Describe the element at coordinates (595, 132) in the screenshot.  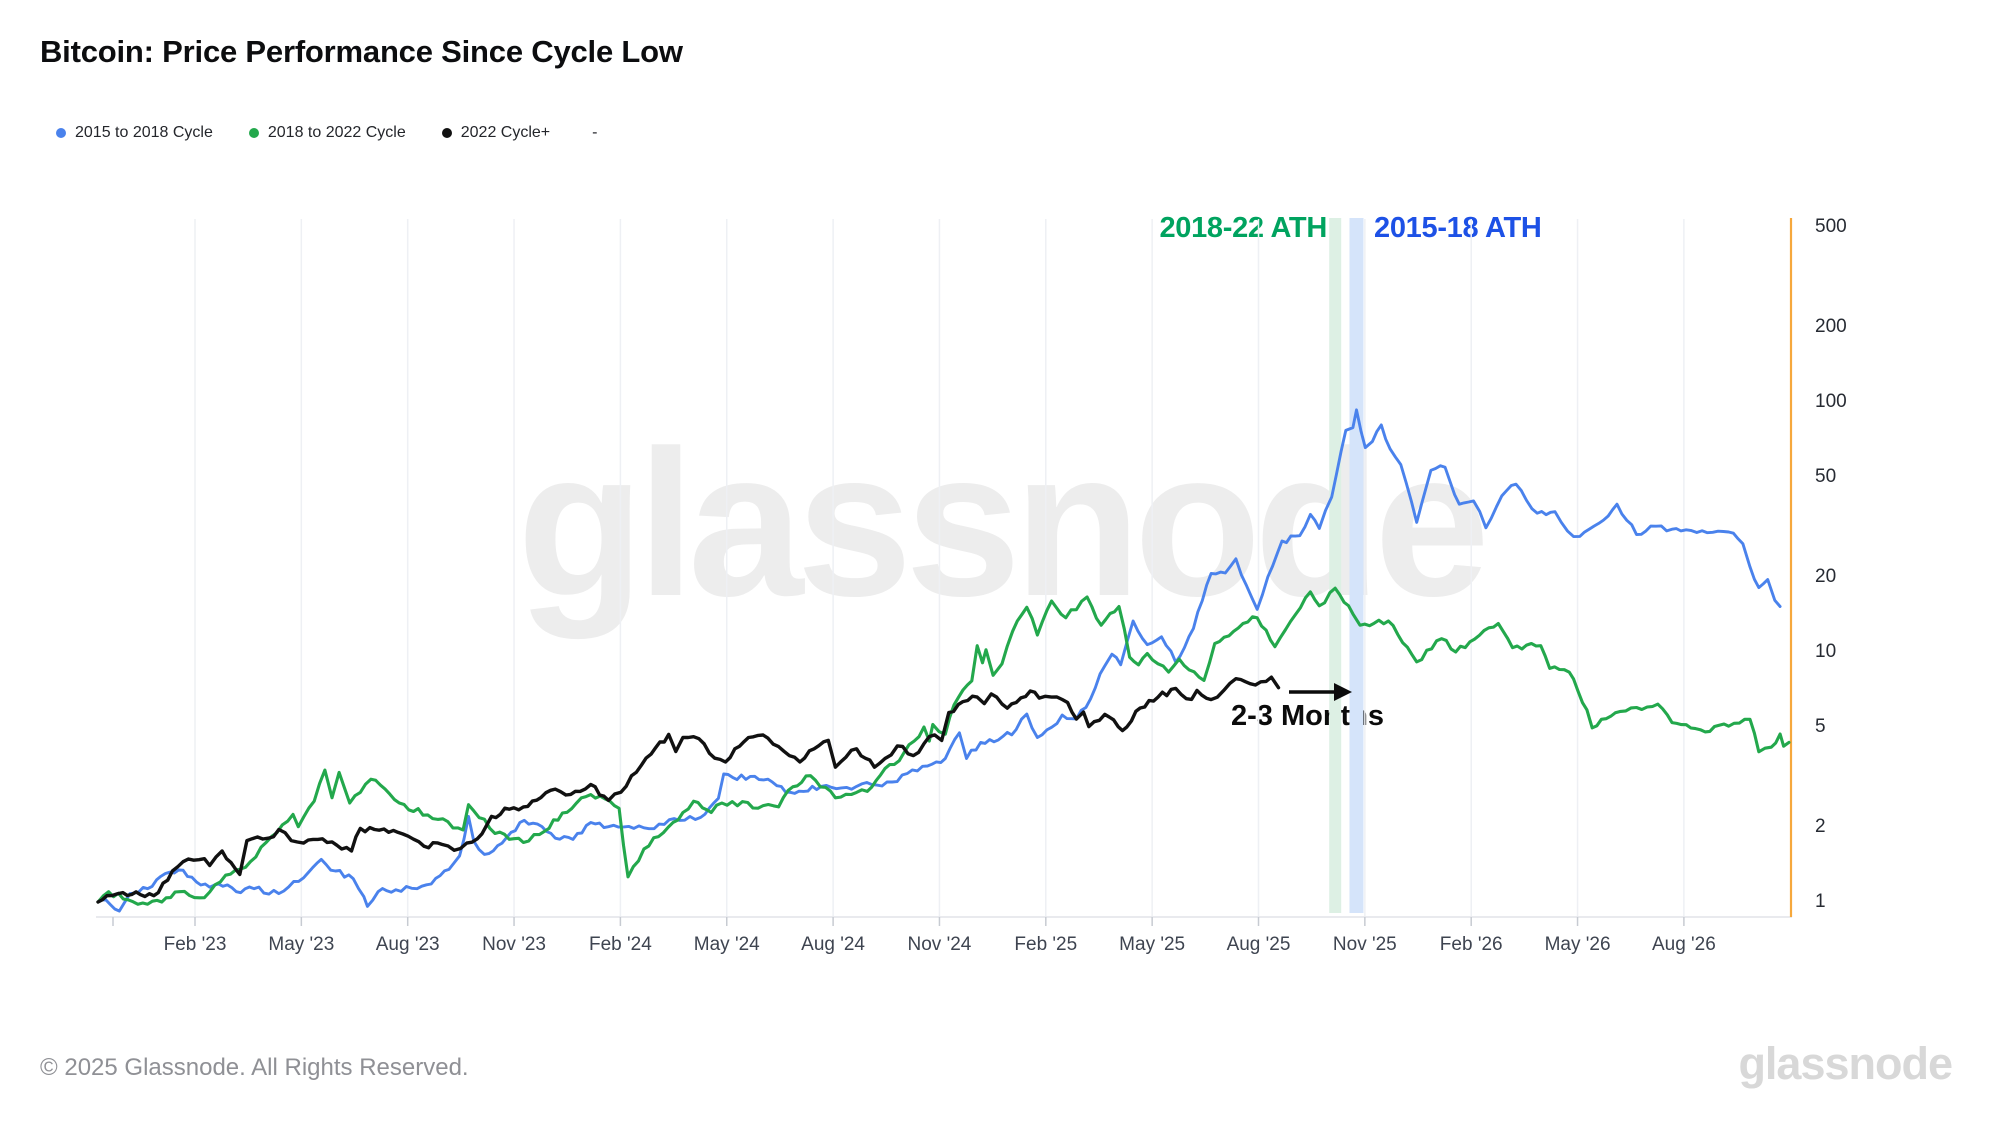
I see `legend-item-empty: -` at that location.